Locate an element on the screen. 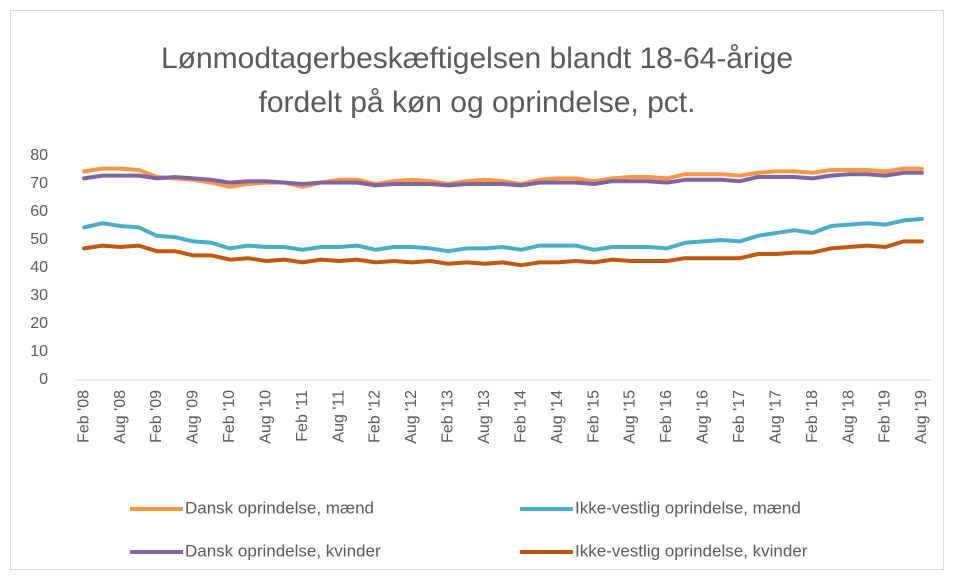  x-tick-label: Aug '13 is located at coordinates (484, 417).